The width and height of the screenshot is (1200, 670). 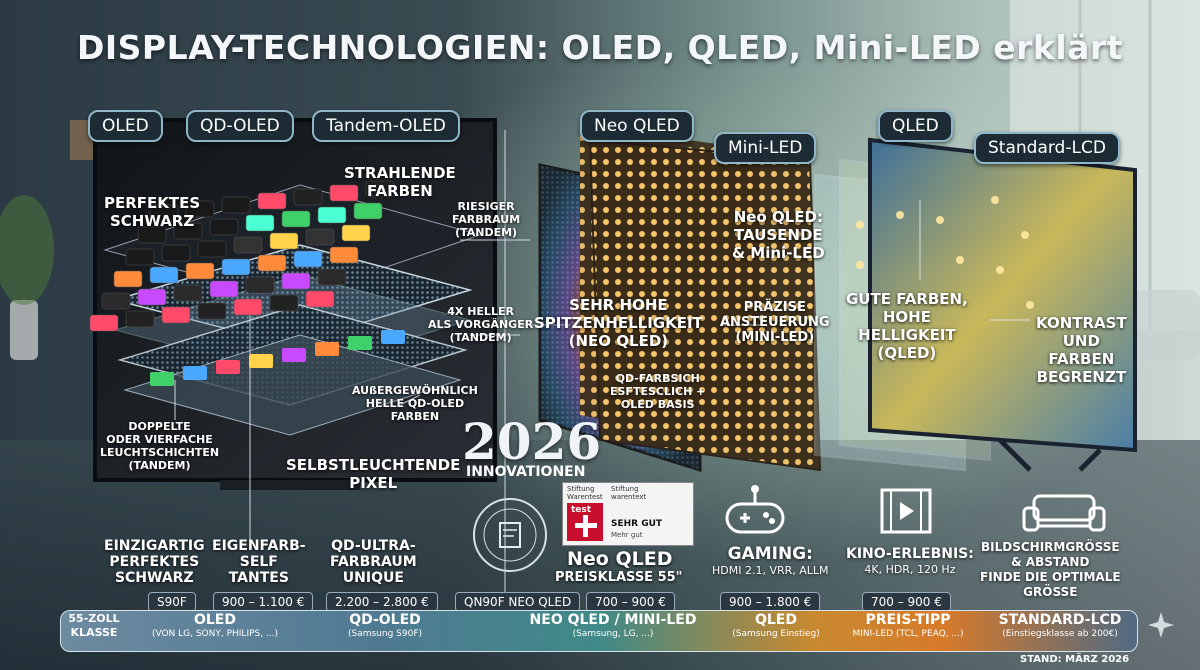 I want to click on band-neo-qled: NEO QLED / MINI-LED (Samsung, LG, ...), so click(x=613, y=625).